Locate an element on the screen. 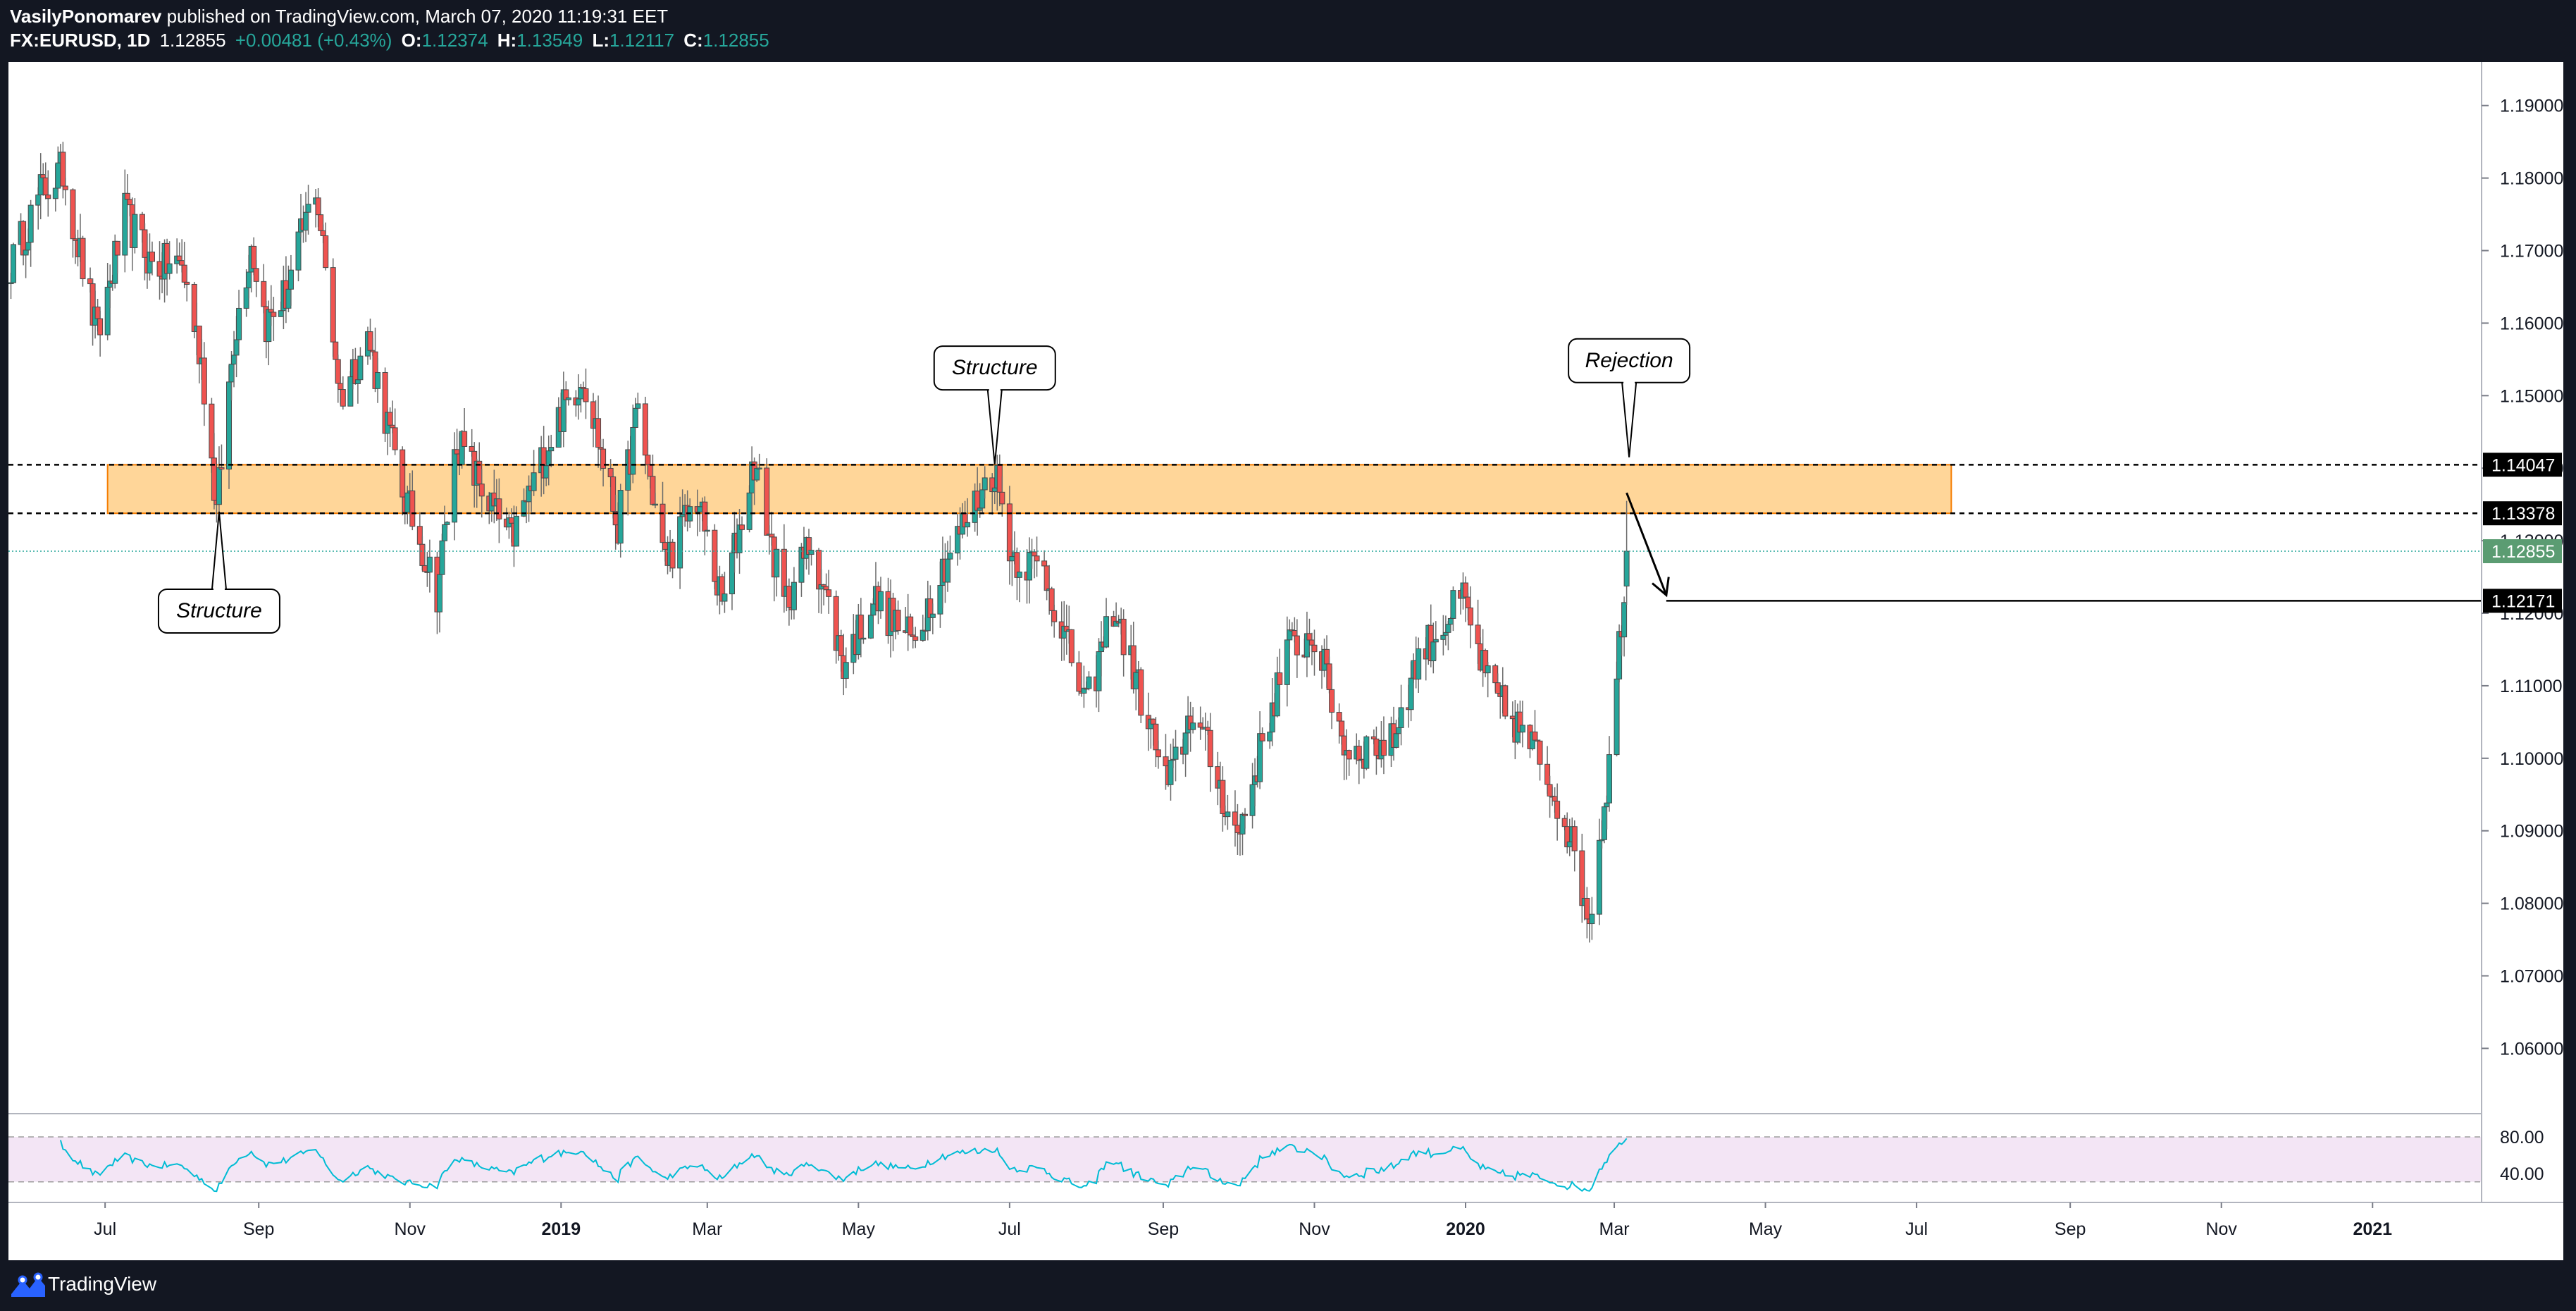 Image resolution: width=2576 pixels, height=1311 pixels. rsi-band is located at coordinates (1245, 1159).